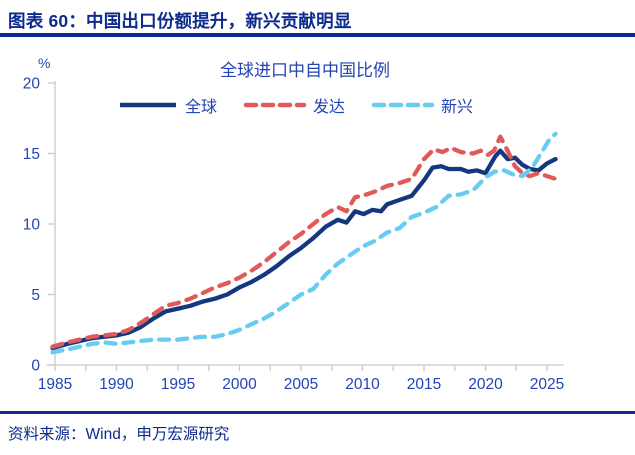  What do you see at coordinates (200, 107) in the screenshot?
I see `legend-label-global: 全球` at bounding box center [200, 107].